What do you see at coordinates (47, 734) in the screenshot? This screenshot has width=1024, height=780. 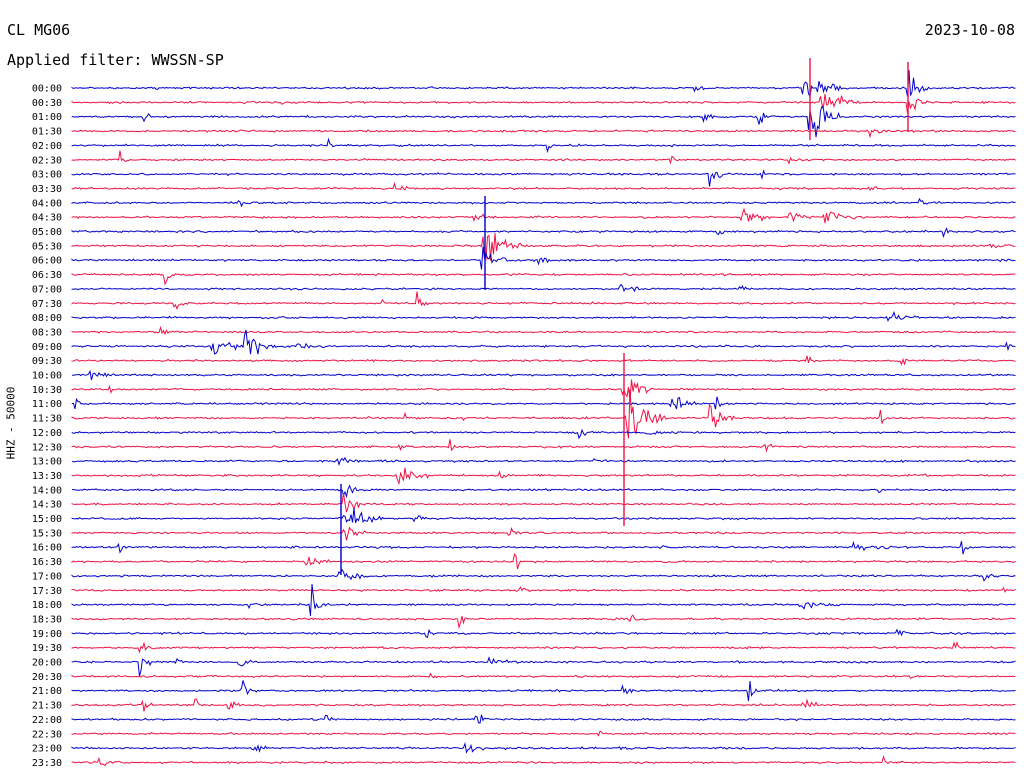 I see `row-time-label: 22:30` at bounding box center [47, 734].